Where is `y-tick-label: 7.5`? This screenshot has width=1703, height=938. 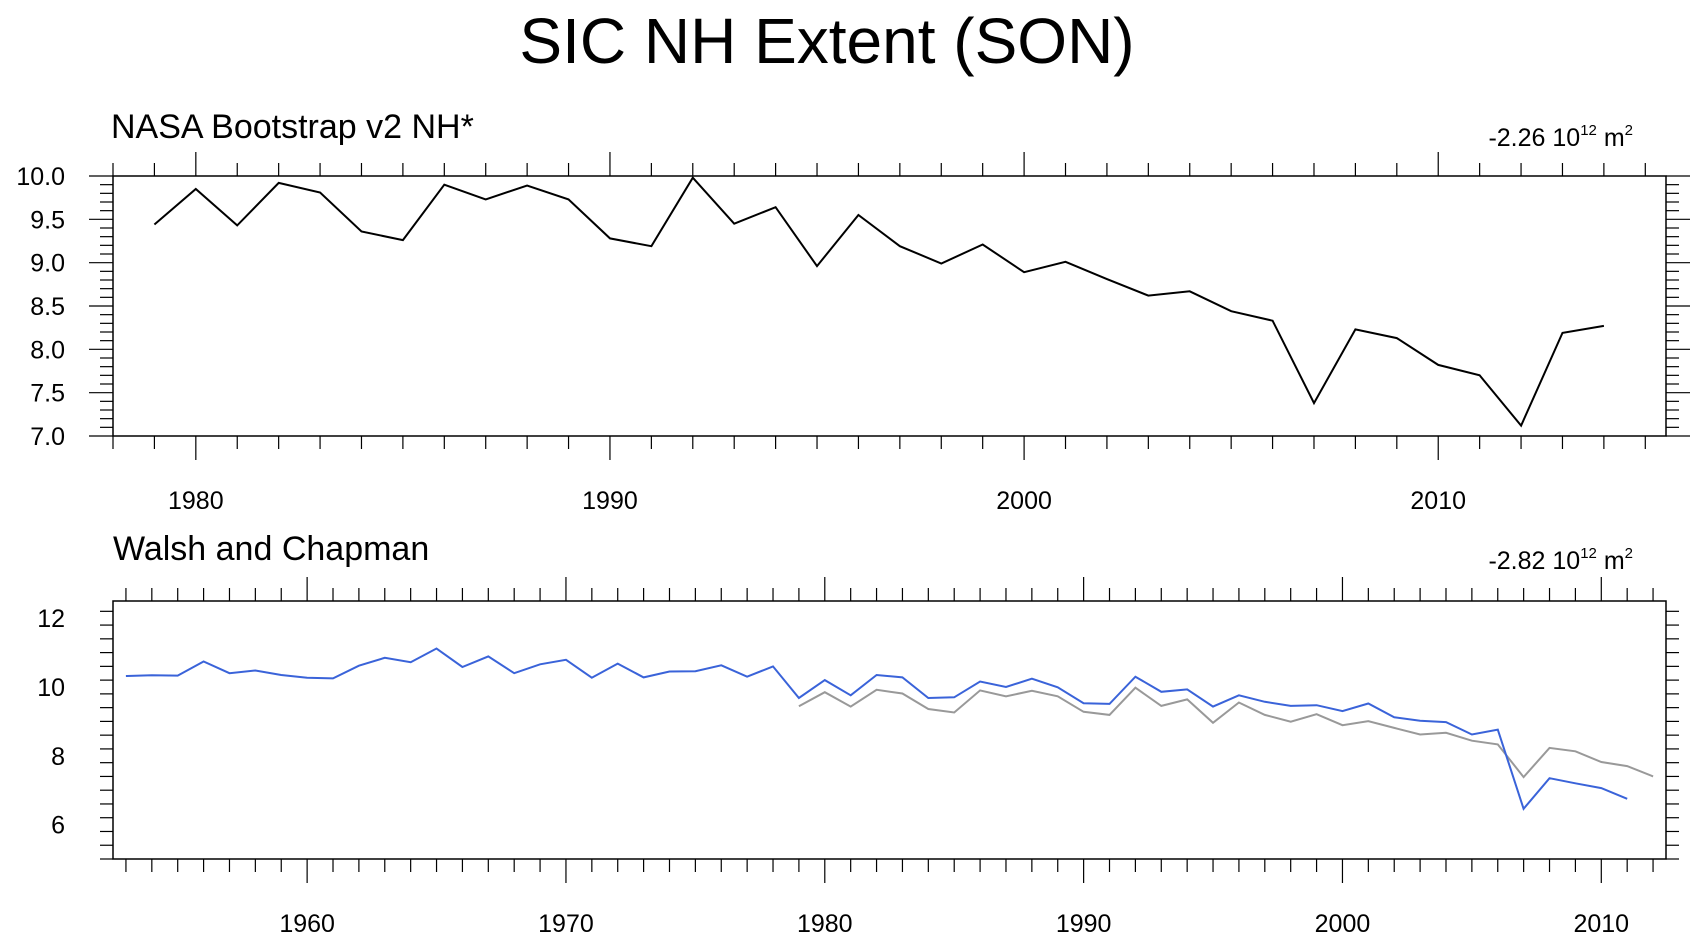 y-tick-label: 7.5 is located at coordinates (47, 394).